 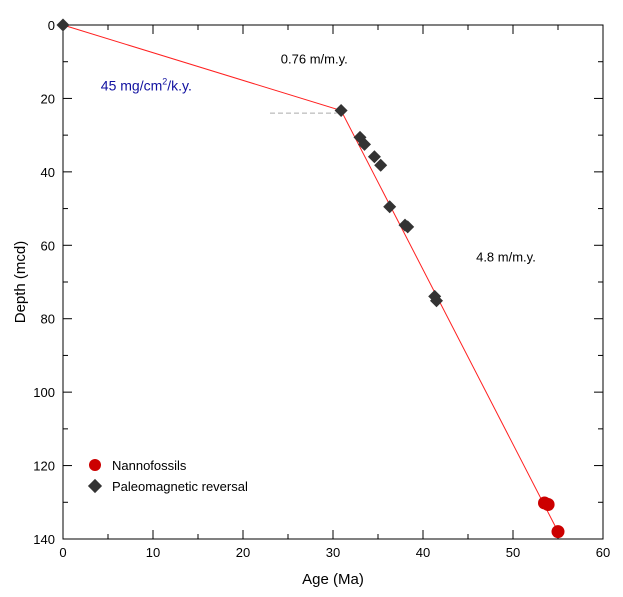 What do you see at coordinates (48, 319) in the screenshot?
I see `y-tick-label: 80` at bounding box center [48, 319].